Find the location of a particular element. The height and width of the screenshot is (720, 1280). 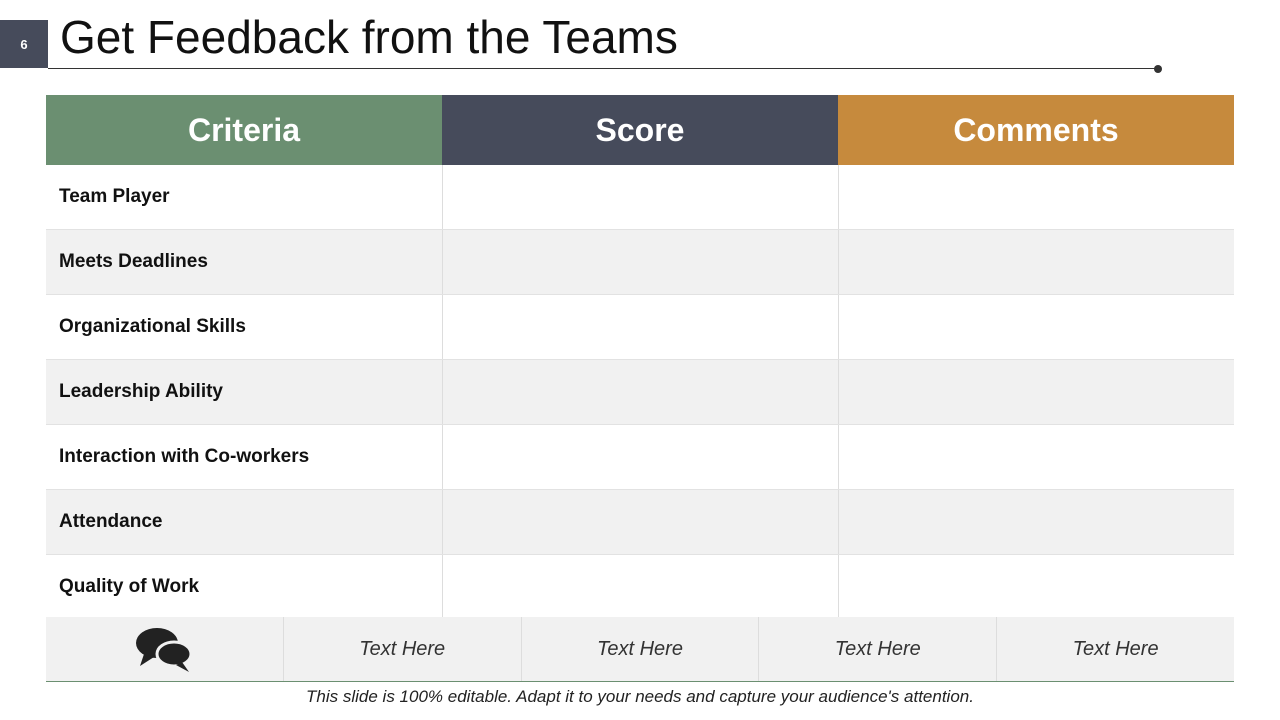

column-header: Comments is located at coordinates (1036, 130).